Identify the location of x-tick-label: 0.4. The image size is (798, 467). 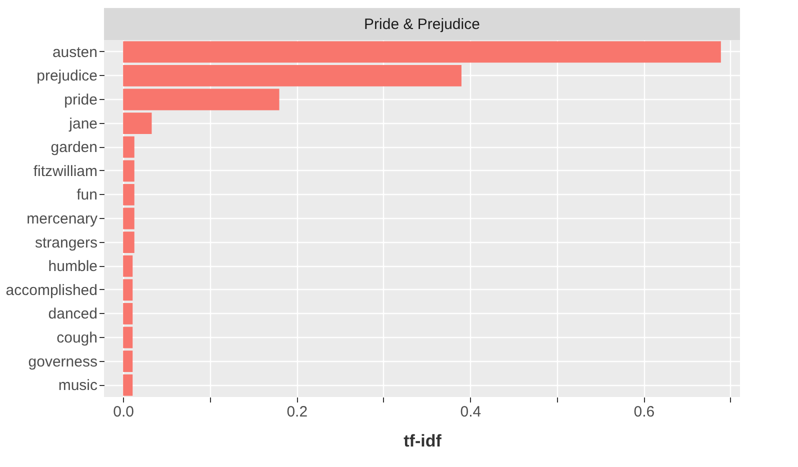
(471, 412).